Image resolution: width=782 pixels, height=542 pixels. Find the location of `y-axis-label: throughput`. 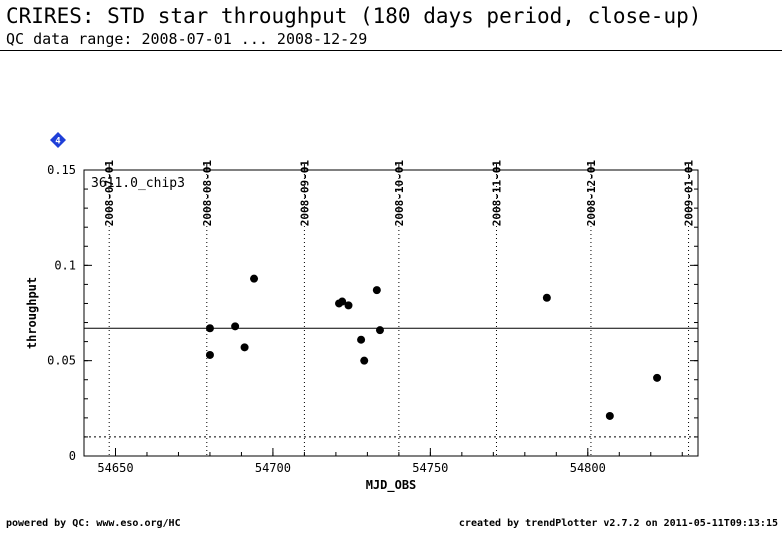

y-axis-label: throughput is located at coordinates (32, 313).